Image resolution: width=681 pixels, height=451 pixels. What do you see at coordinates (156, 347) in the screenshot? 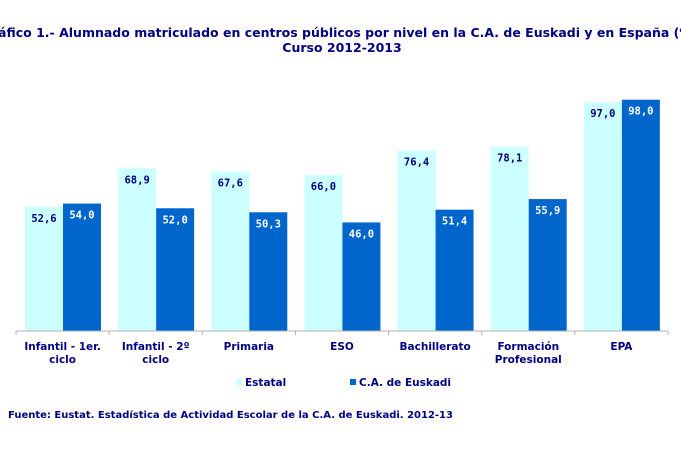
I see `category-label: Infantil - 2º` at bounding box center [156, 347].